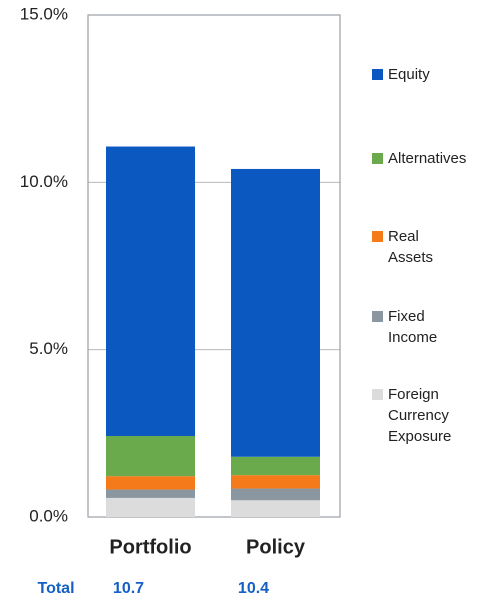 This screenshot has height=601, width=481. What do you see at coordinates (427, 158) in the screenshot?
I see `legend-label: Alternatives` at bounding box center [427, 158].